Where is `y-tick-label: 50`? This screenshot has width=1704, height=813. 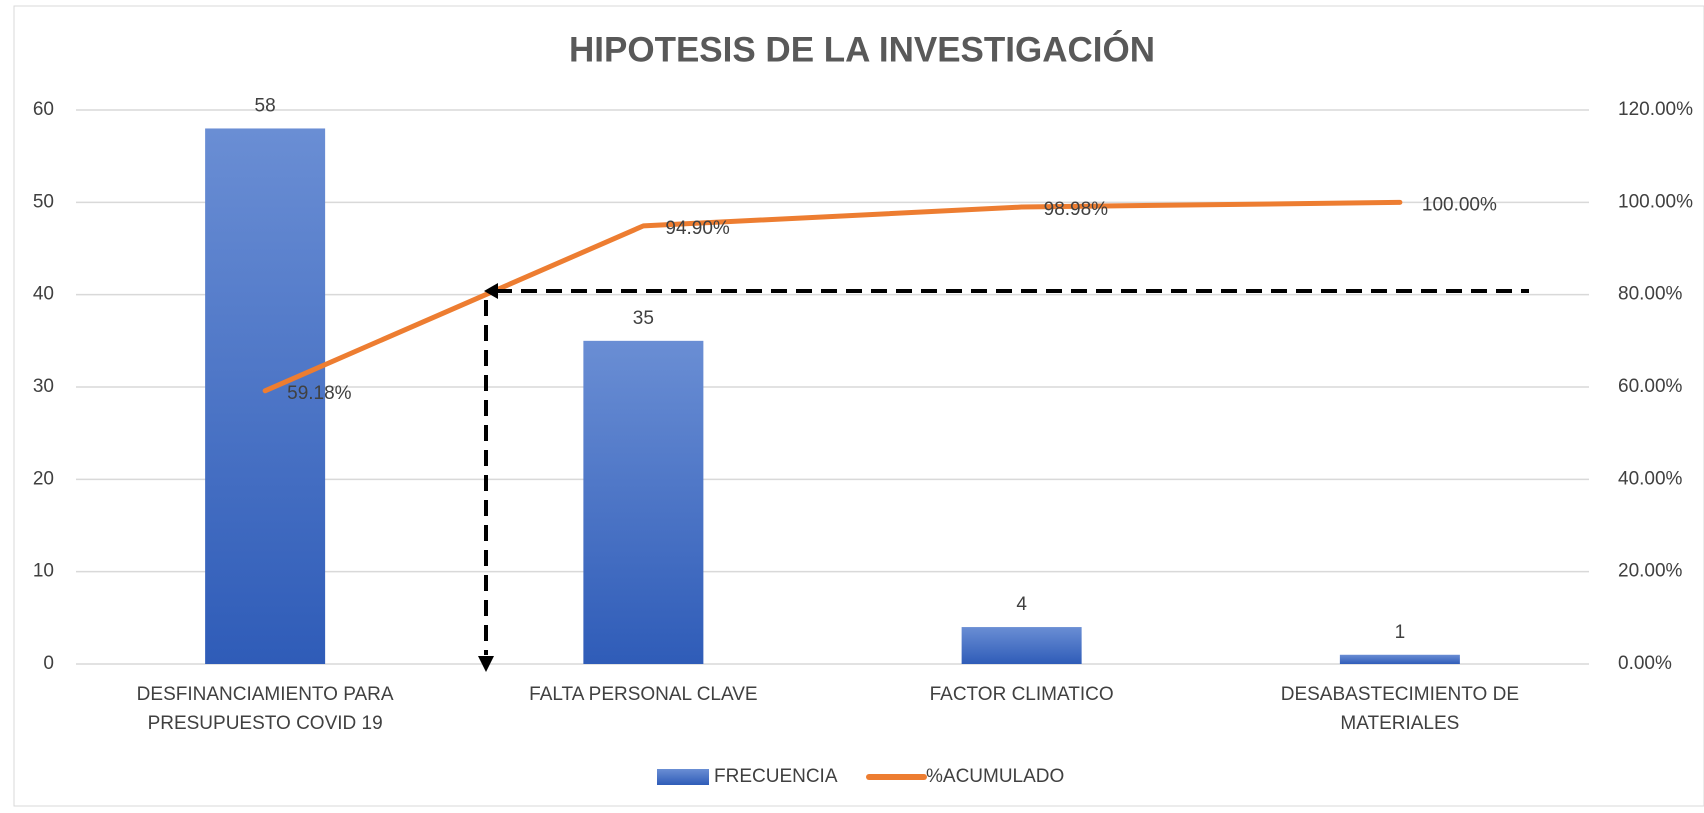 y-tick-label: 50 is located at coordinates (43, 201).